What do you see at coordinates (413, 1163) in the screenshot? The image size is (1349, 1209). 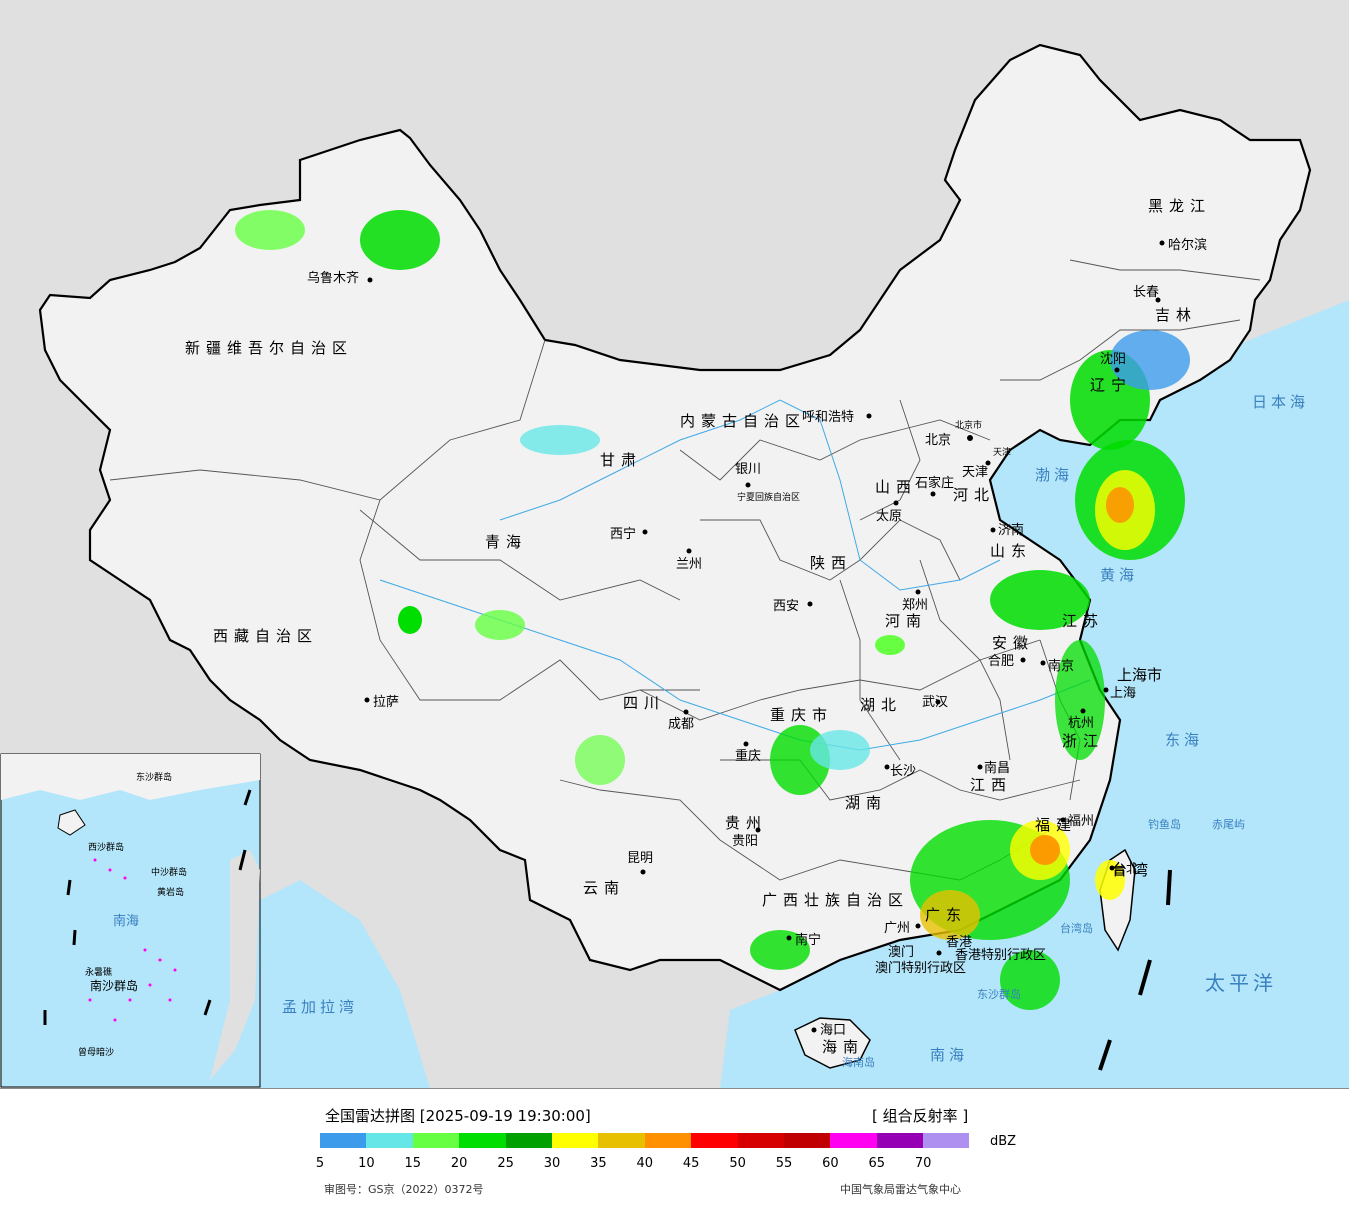 I see `tick-label: 15` at bounding box center [413, 1163].